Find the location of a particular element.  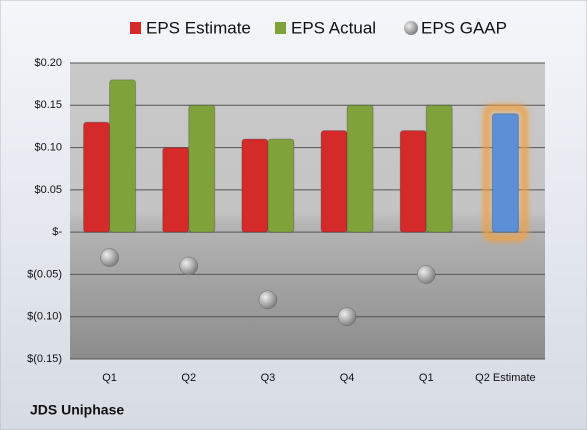

footer: JDS Uniphase is located at coordinates (77, 410).